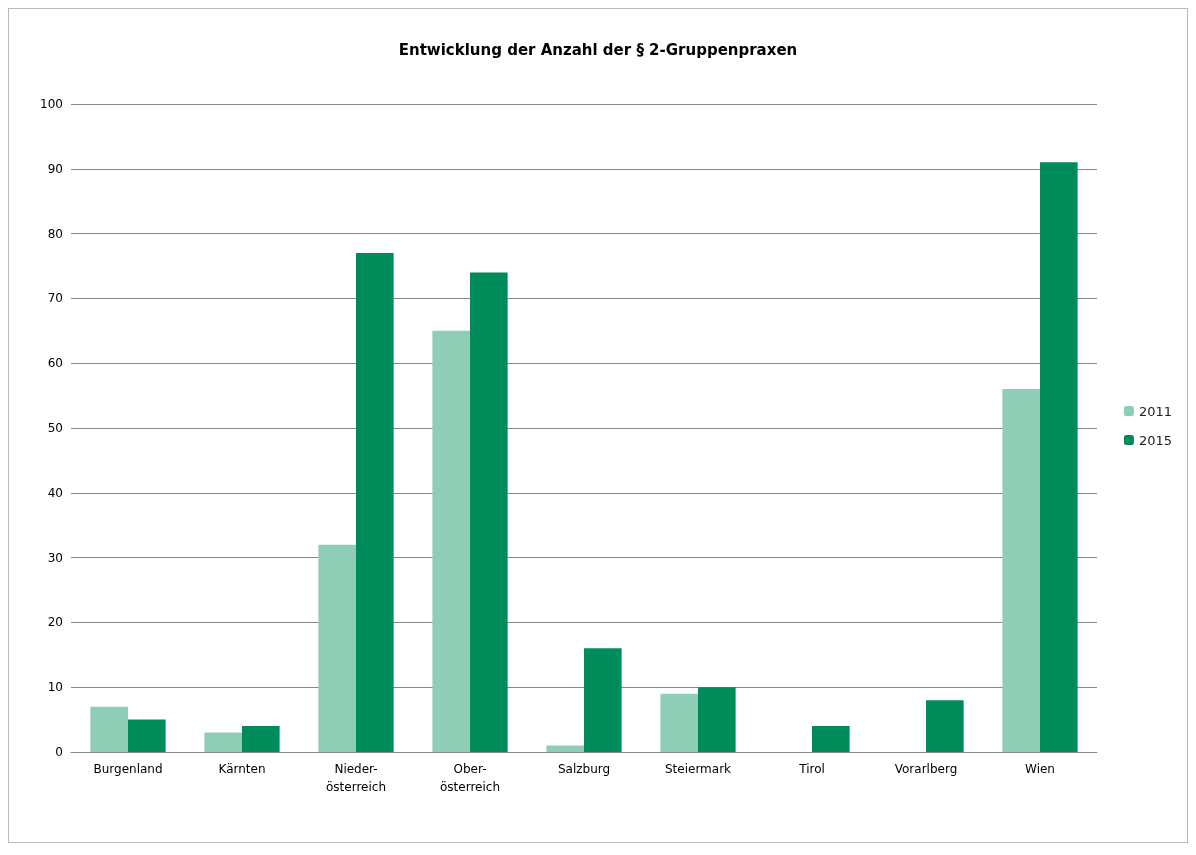 The height and width of the screenshot is (855, 1196). I want to click on x-tick-label: Steiermark, so click(698, 769).